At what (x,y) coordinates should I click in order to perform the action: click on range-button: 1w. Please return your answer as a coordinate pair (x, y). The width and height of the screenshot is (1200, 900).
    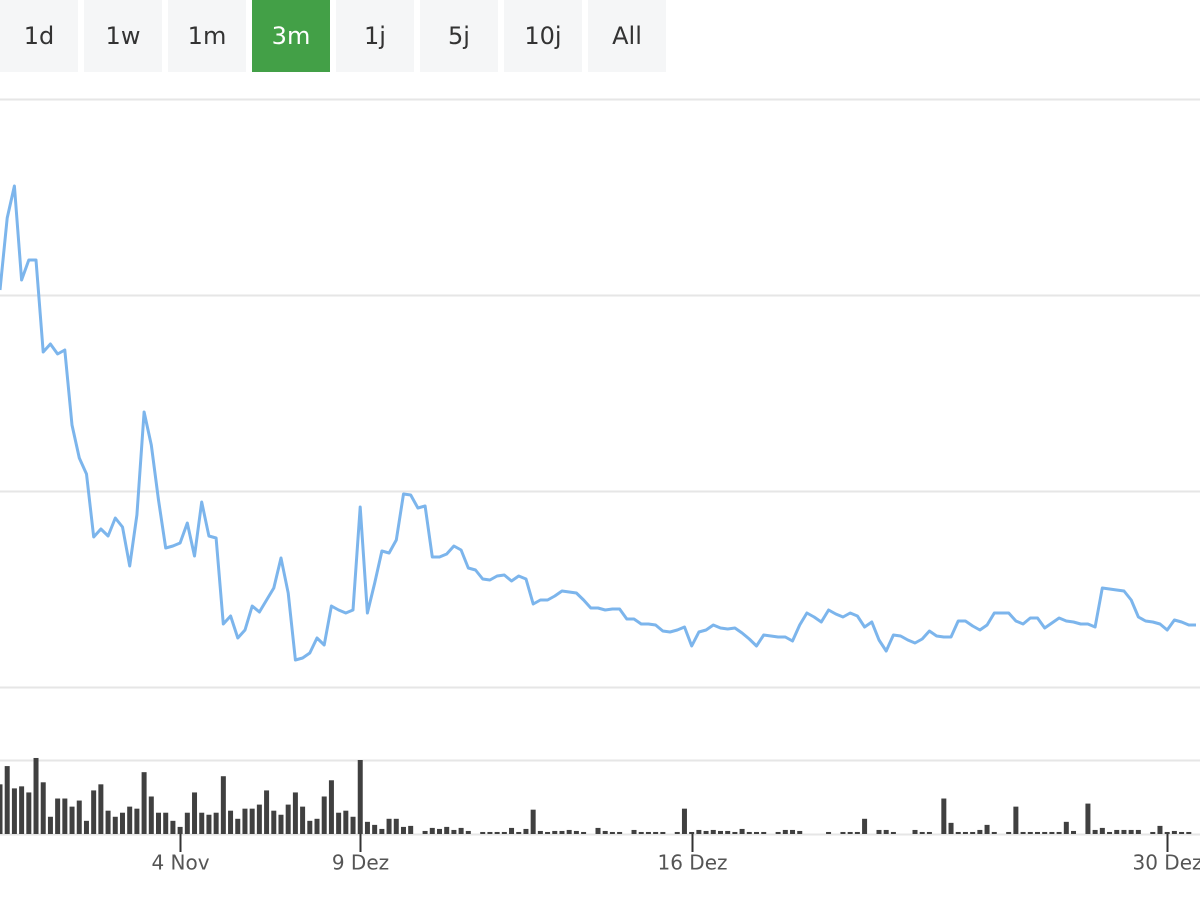
    Looking at the image, I should click on (123, 36).